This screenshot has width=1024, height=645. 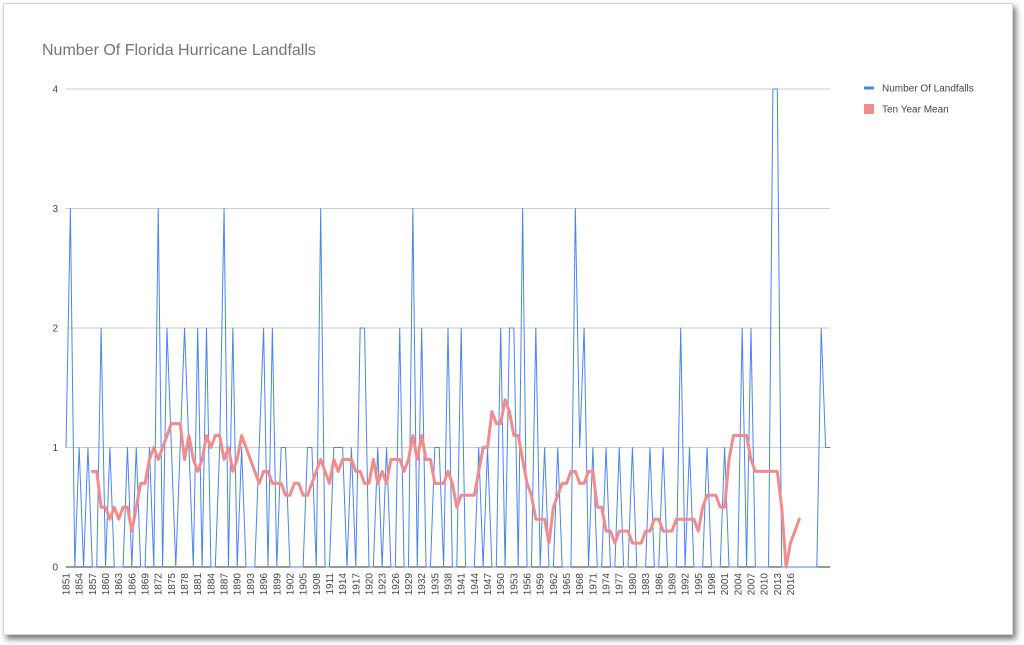 I want to click on y-tick-label: 2, so click(x=55, y=329).